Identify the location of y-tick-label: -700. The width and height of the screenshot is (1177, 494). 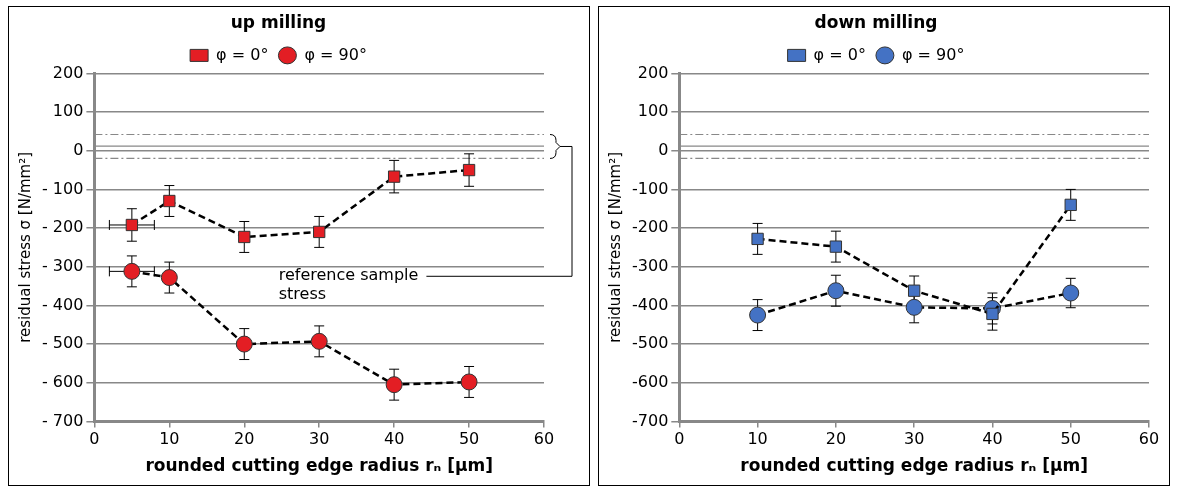
(650, 420).